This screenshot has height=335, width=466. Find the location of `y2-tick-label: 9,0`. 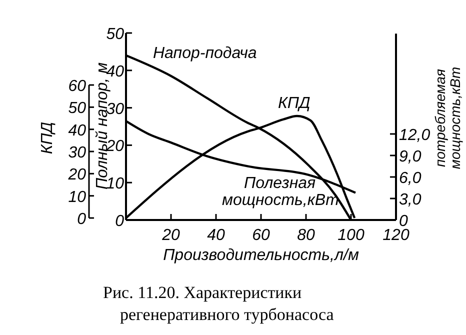

y2-tick-label: 9,0 is located at coordinates (410, 157).